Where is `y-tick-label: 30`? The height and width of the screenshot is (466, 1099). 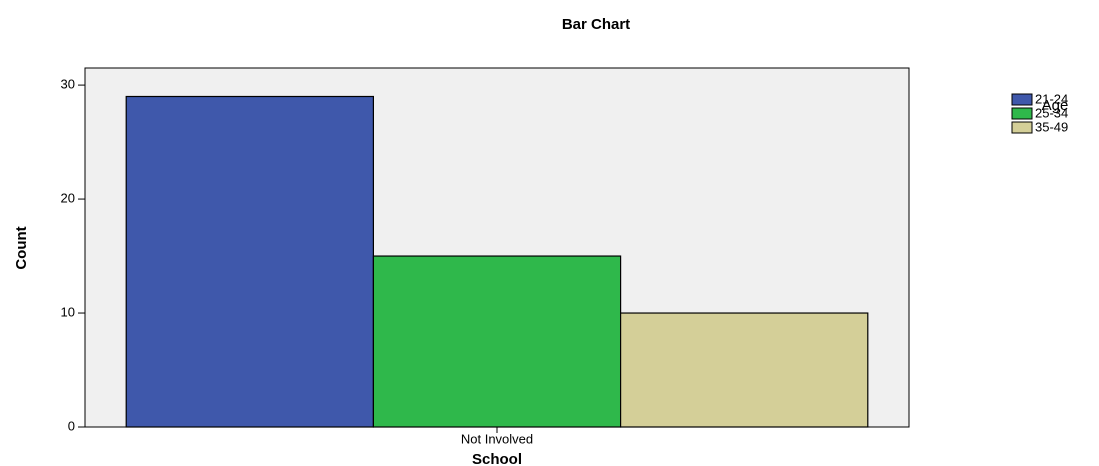
y-tick-label: 30 is located at coordinates (68, 84).